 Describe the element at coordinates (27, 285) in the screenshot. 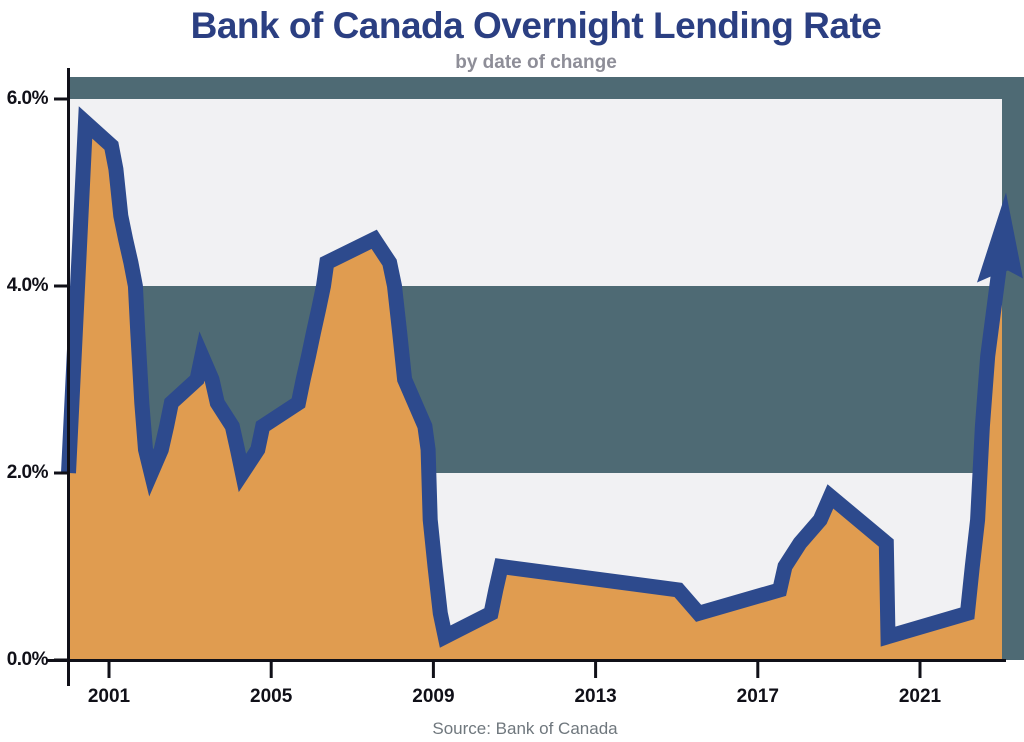

I see `y-tick-label: 4.0%` at that location.